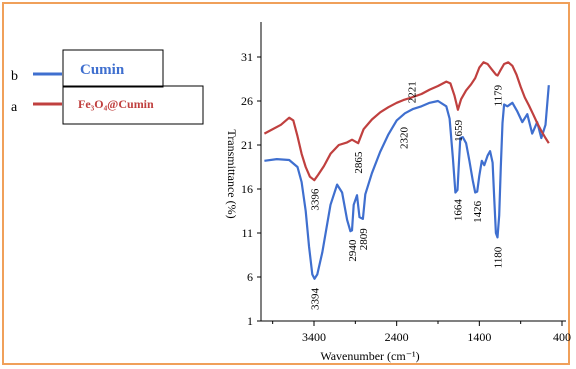 Image resolution: width=576 pixels, height=369 pixels. What do you see at coordinates (14, 76) in the screenshot?
I see `legend-key-b: b` at bounding box center [14, 76].